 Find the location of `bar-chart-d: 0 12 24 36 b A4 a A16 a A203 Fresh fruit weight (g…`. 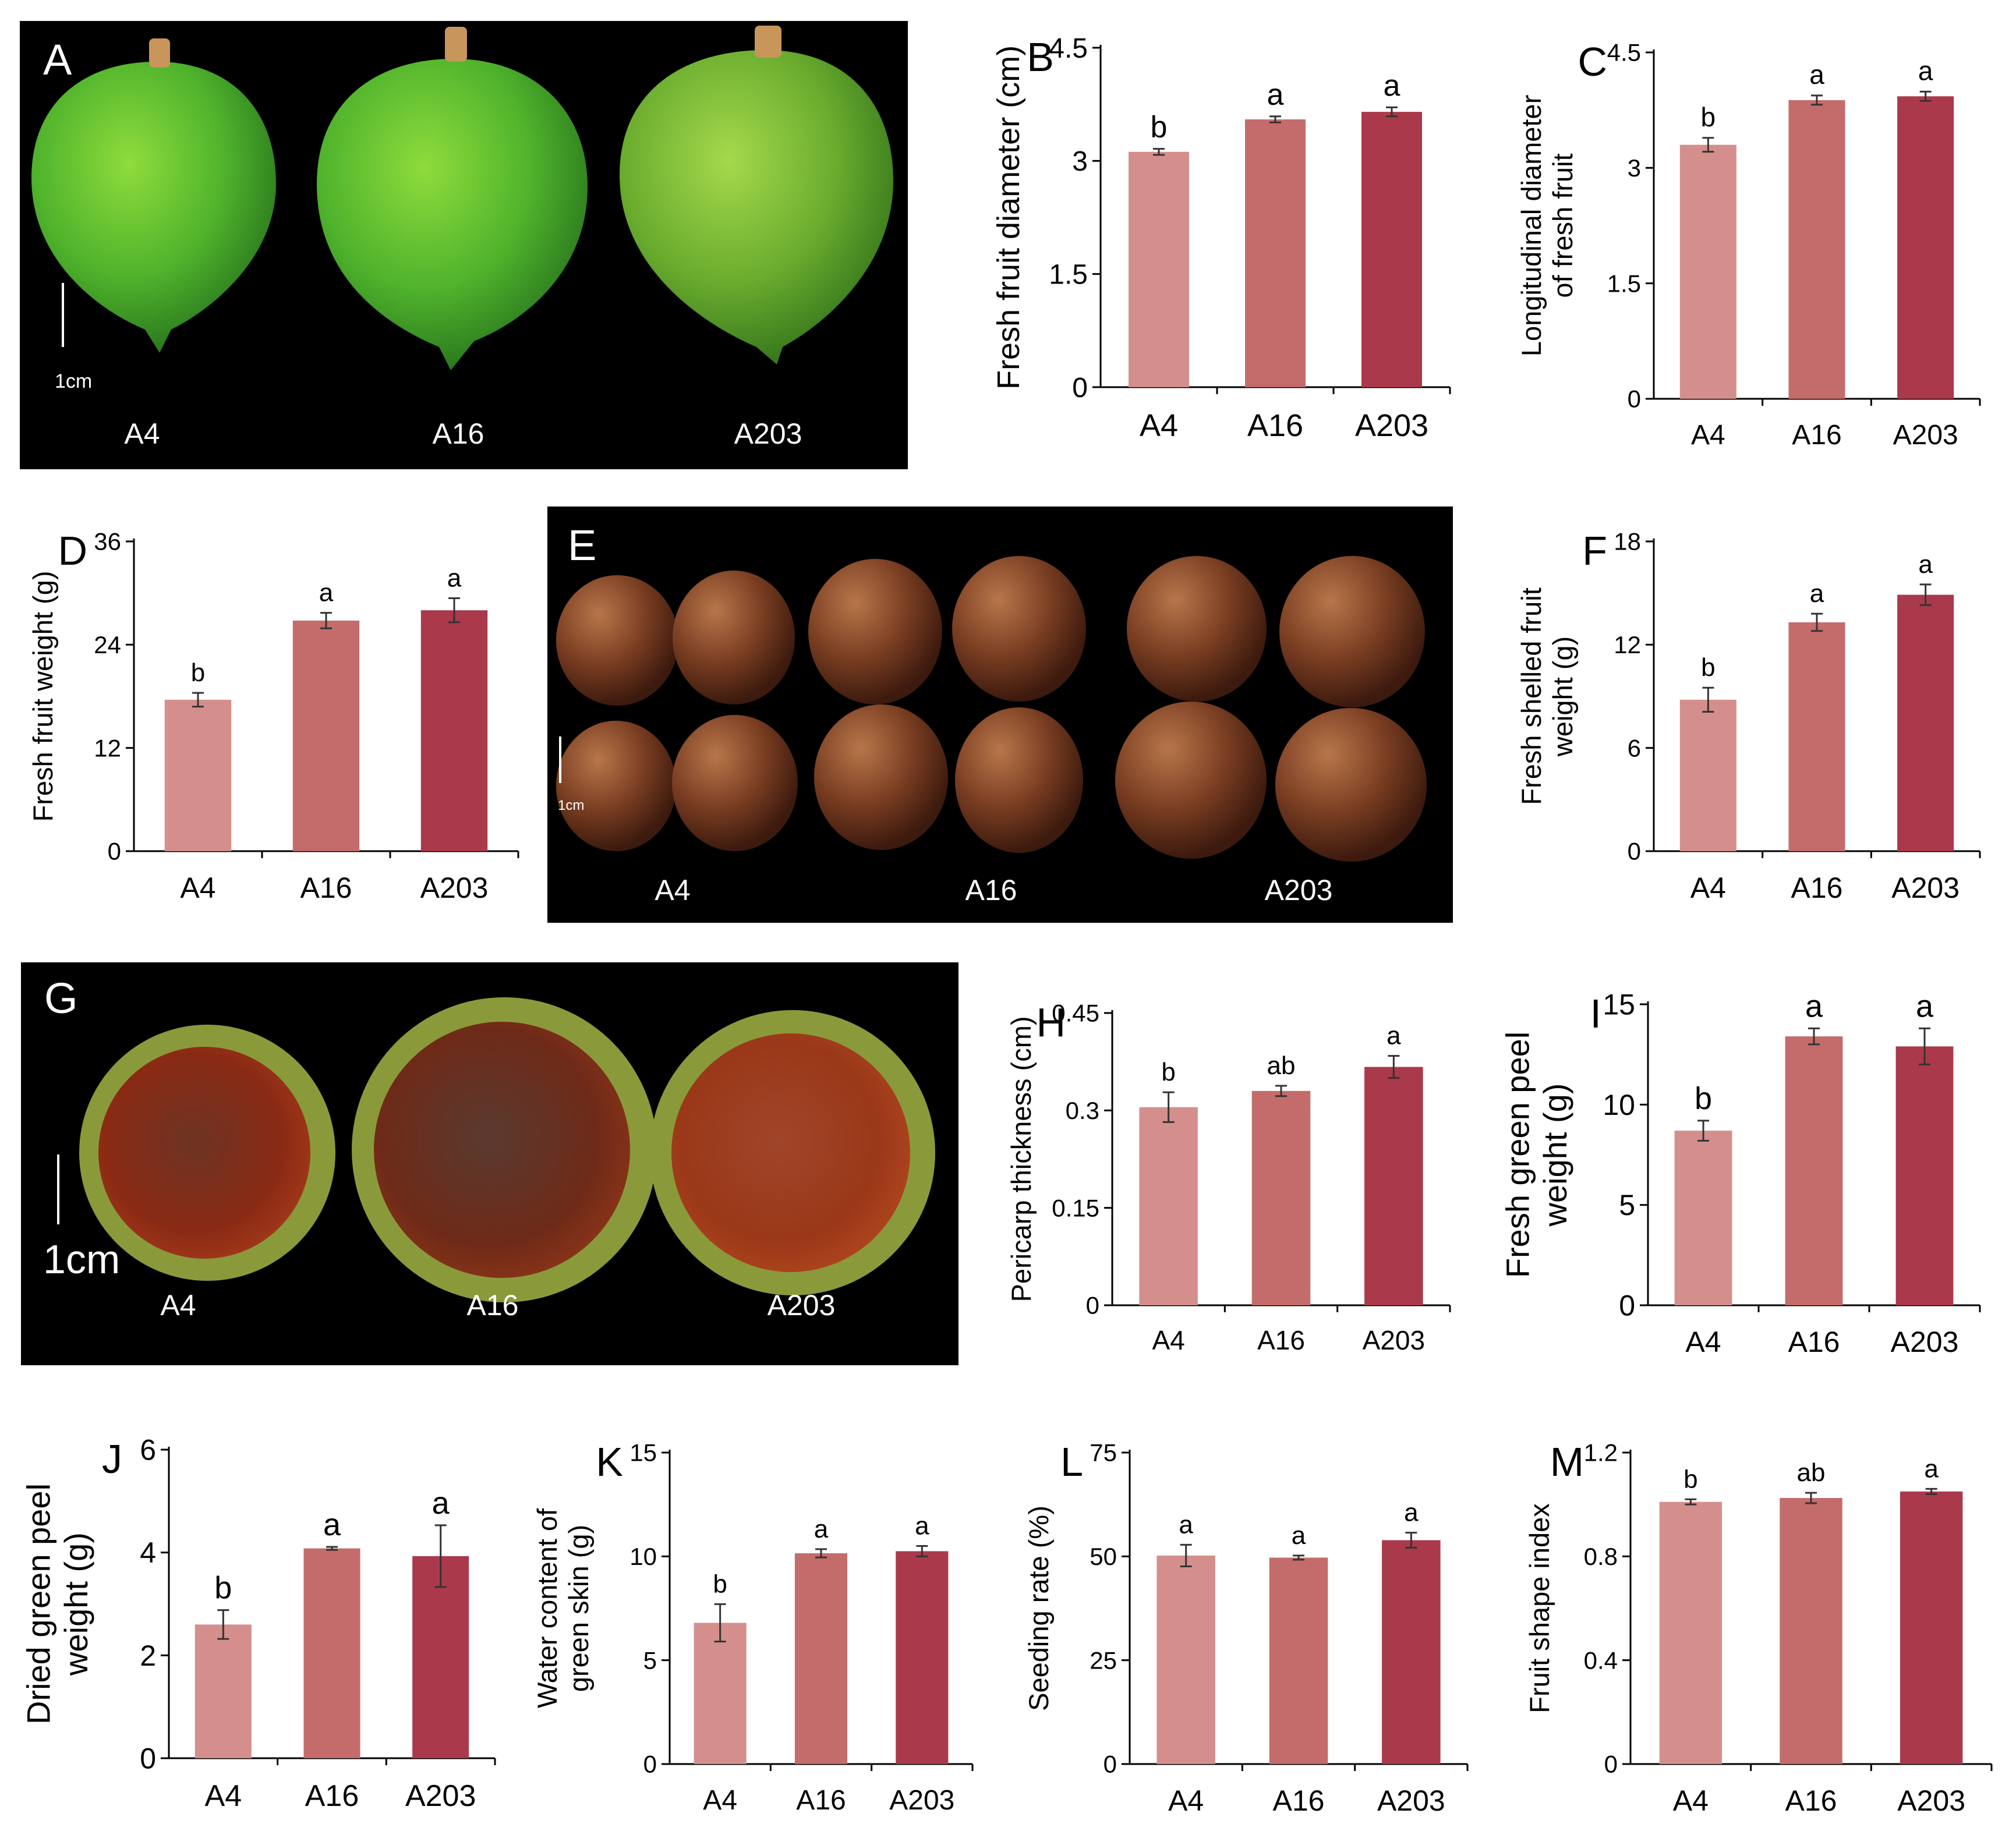

bar-chart-d: 0 12 24 36 b A4 a A16 a A203 Fresh fruit weight (g… is located at coordinates (273, 716).